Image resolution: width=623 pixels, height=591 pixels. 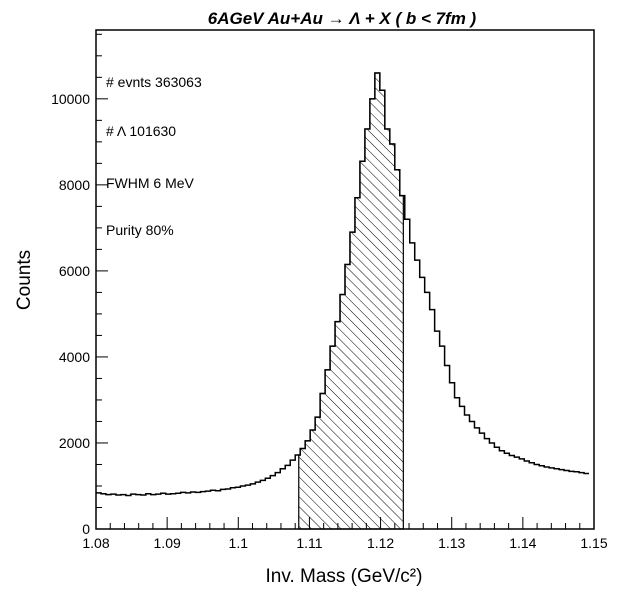 What do you see at coordinates (345, 534) in the screenshot?
I see `x-axis: 1.08 1.09 1.1 1.11 1.12 1.13 1.14 1.15` at bounding box center [345, 534].